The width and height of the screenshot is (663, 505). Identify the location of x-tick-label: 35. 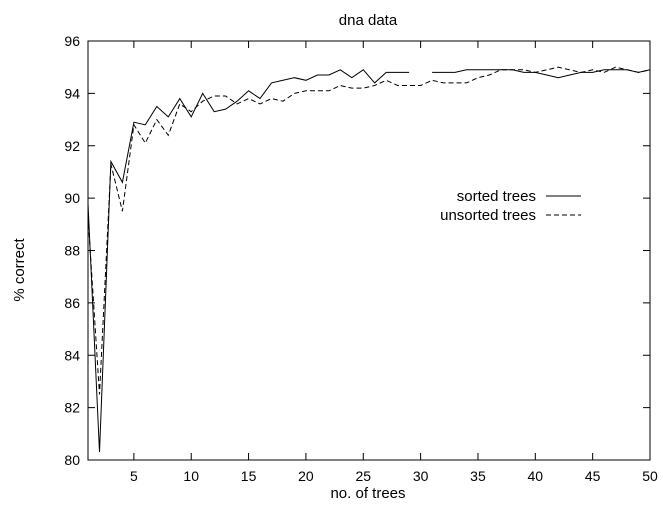
(478, 476).